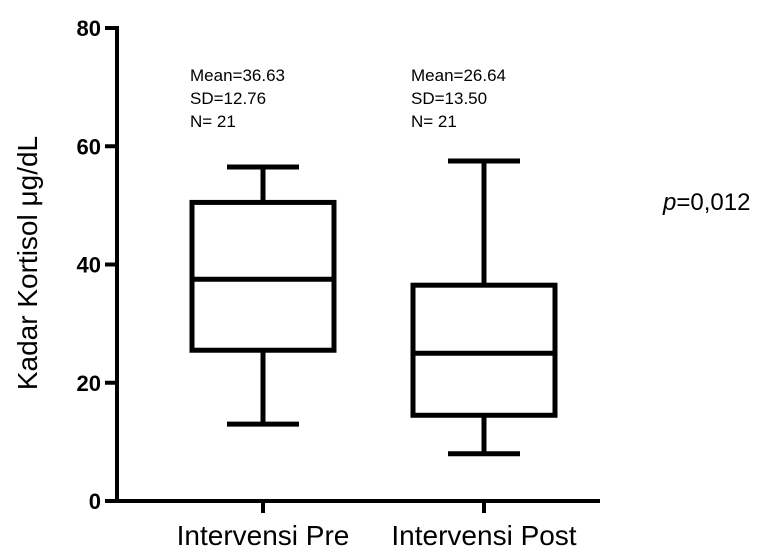 This screenshot has height=555, width=779. What do you see at coordinates (263, 535) in the screenshot?
I see `x-category-label: Intervensi Pre` at bounding box center [263, 535].